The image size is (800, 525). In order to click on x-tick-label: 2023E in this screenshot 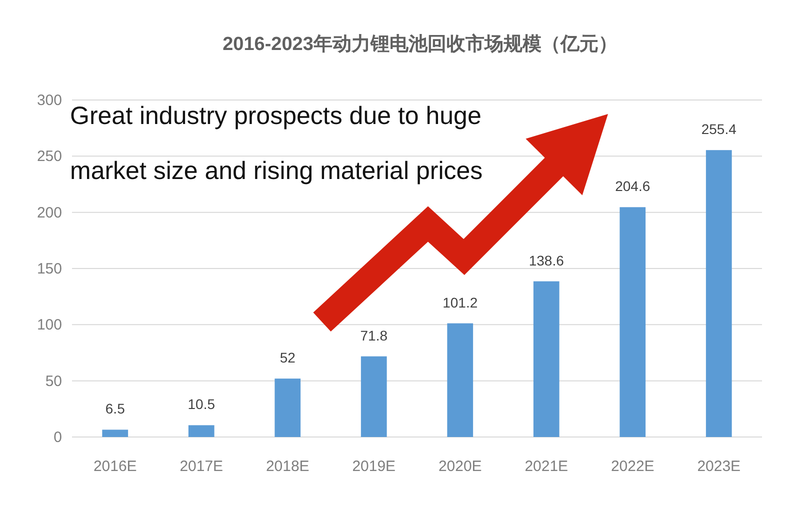, I will do `click(719, 466)`.